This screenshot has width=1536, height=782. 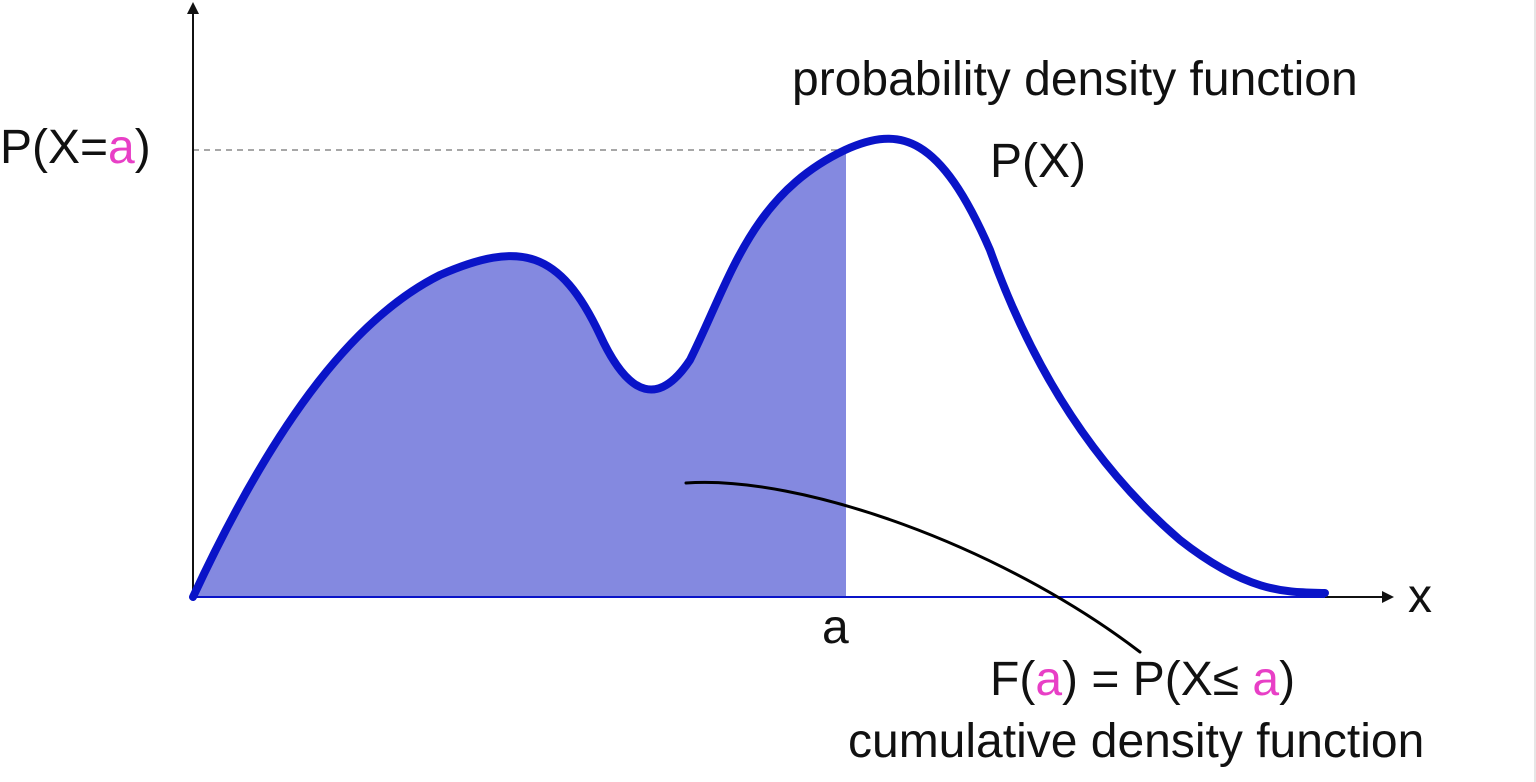 I want to click on cdf-formula-label: F(a) = P(X≤ a), so click(x=1142, y=679).